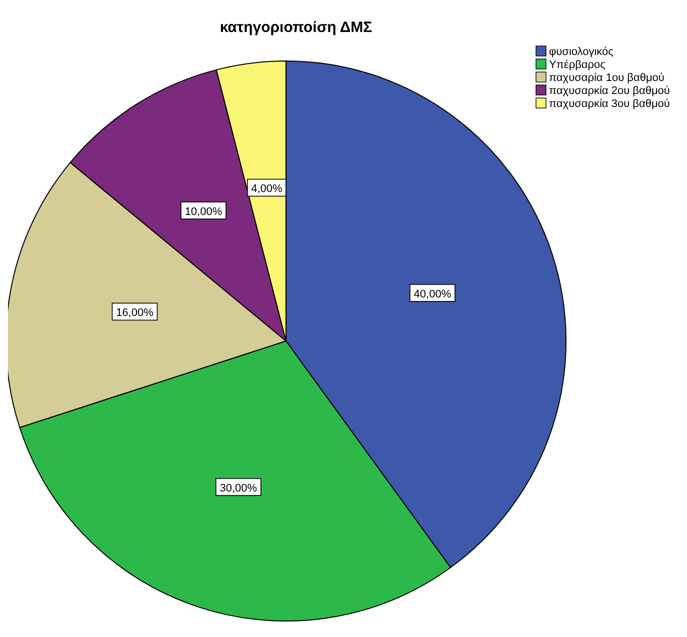 Image resolution: width=687 pixels, height=637 pixels. Describe the element at coordinates (577, 65) in the screenshot. I see `legend-label: Υπέρβαρος` at that location.